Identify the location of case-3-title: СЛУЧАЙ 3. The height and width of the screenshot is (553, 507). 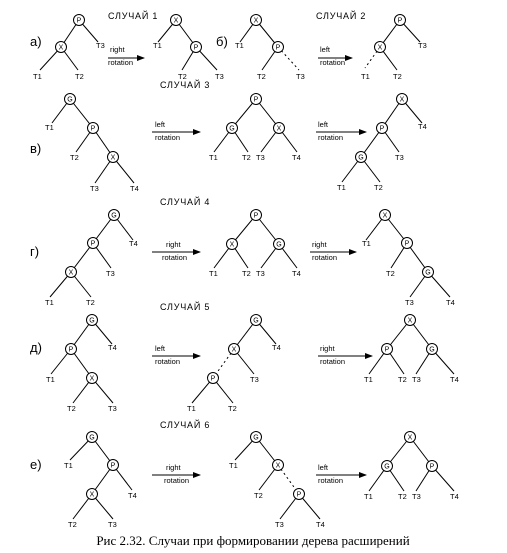
(185, 84).